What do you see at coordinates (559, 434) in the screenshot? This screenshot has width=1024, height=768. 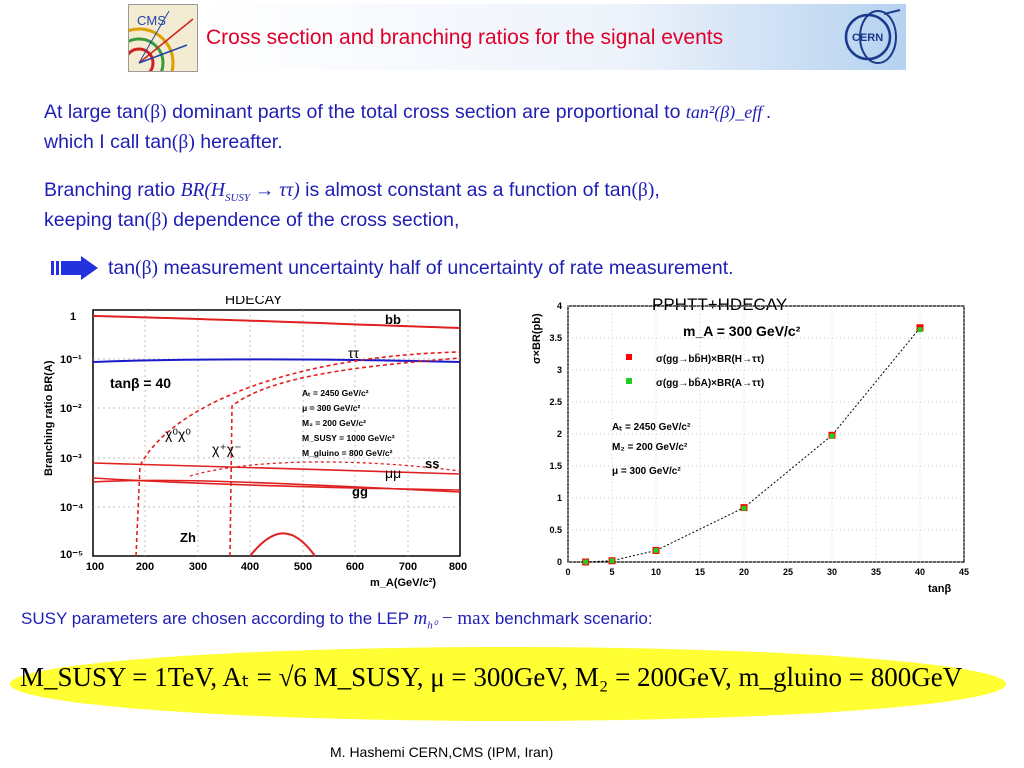 I see `right-ytick: 2` at bounding box center [559, 434].